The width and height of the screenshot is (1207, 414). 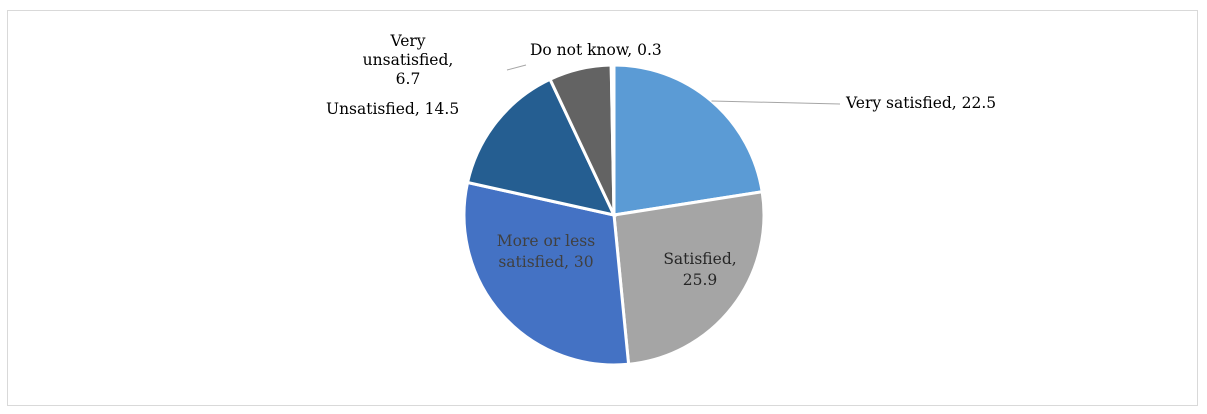 What do you see at coordinates (546, 273) in the screenshot?
I see `pie-slice-more-or-less-satisfied` at bounding box center [546, 273].